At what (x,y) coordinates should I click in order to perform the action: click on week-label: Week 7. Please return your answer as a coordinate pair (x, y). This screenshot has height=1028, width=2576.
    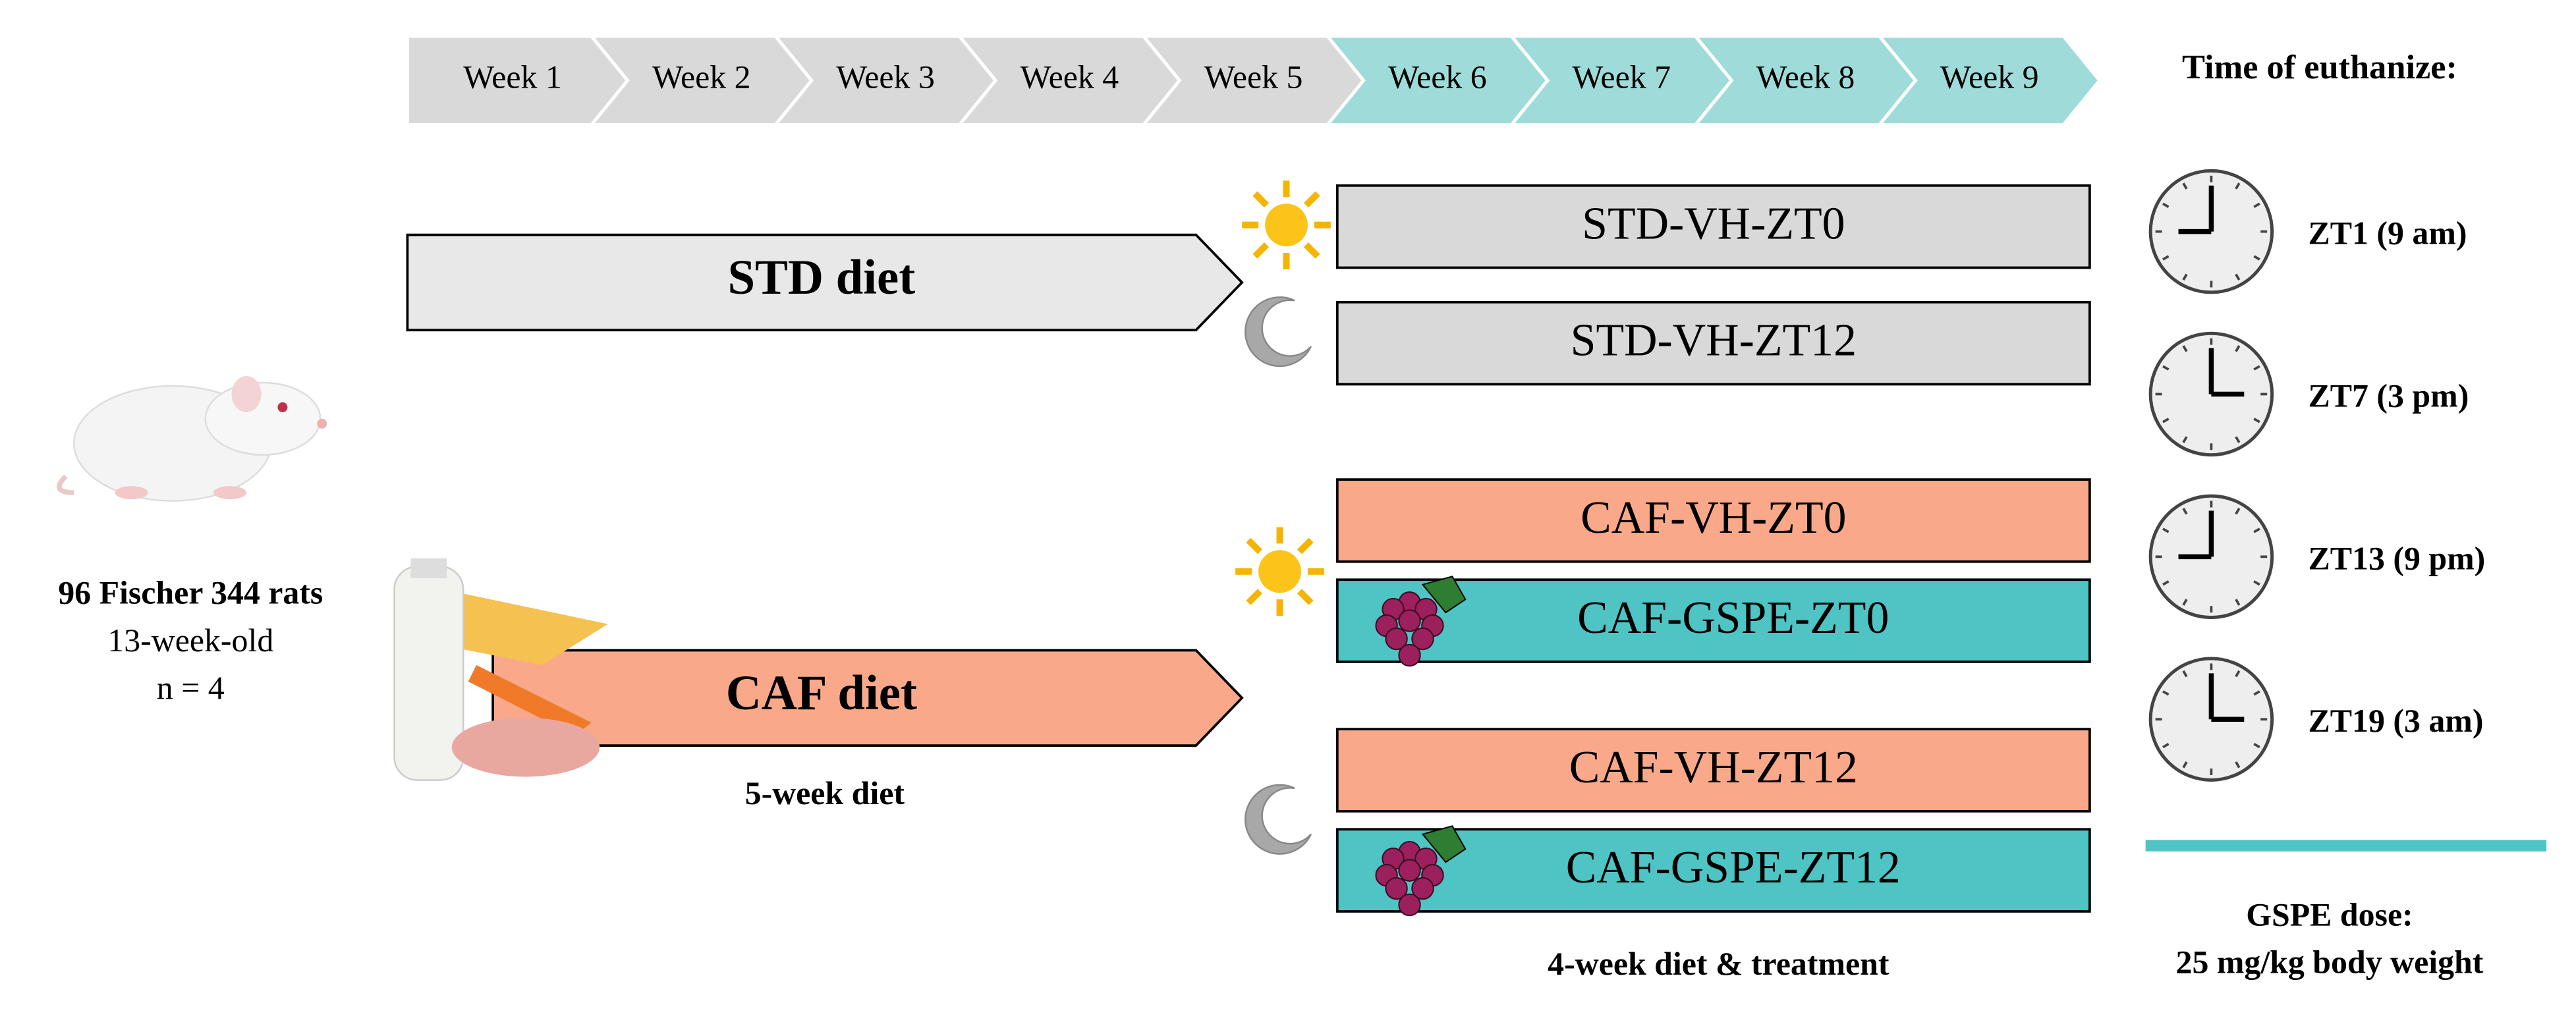
    Looking at the image, I should click on (1621, 77).